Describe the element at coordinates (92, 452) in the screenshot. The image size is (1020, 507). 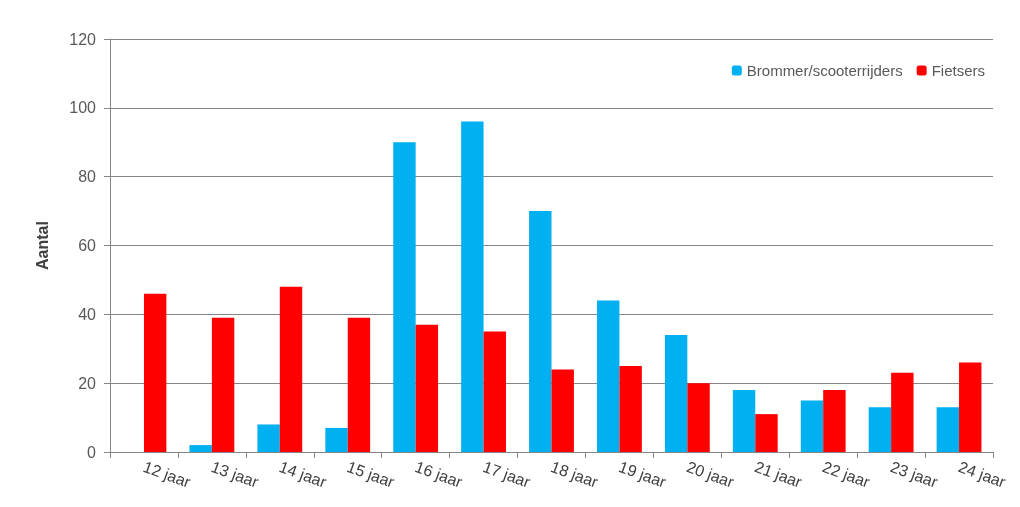
I see `y-tick-label: 0` at that location.